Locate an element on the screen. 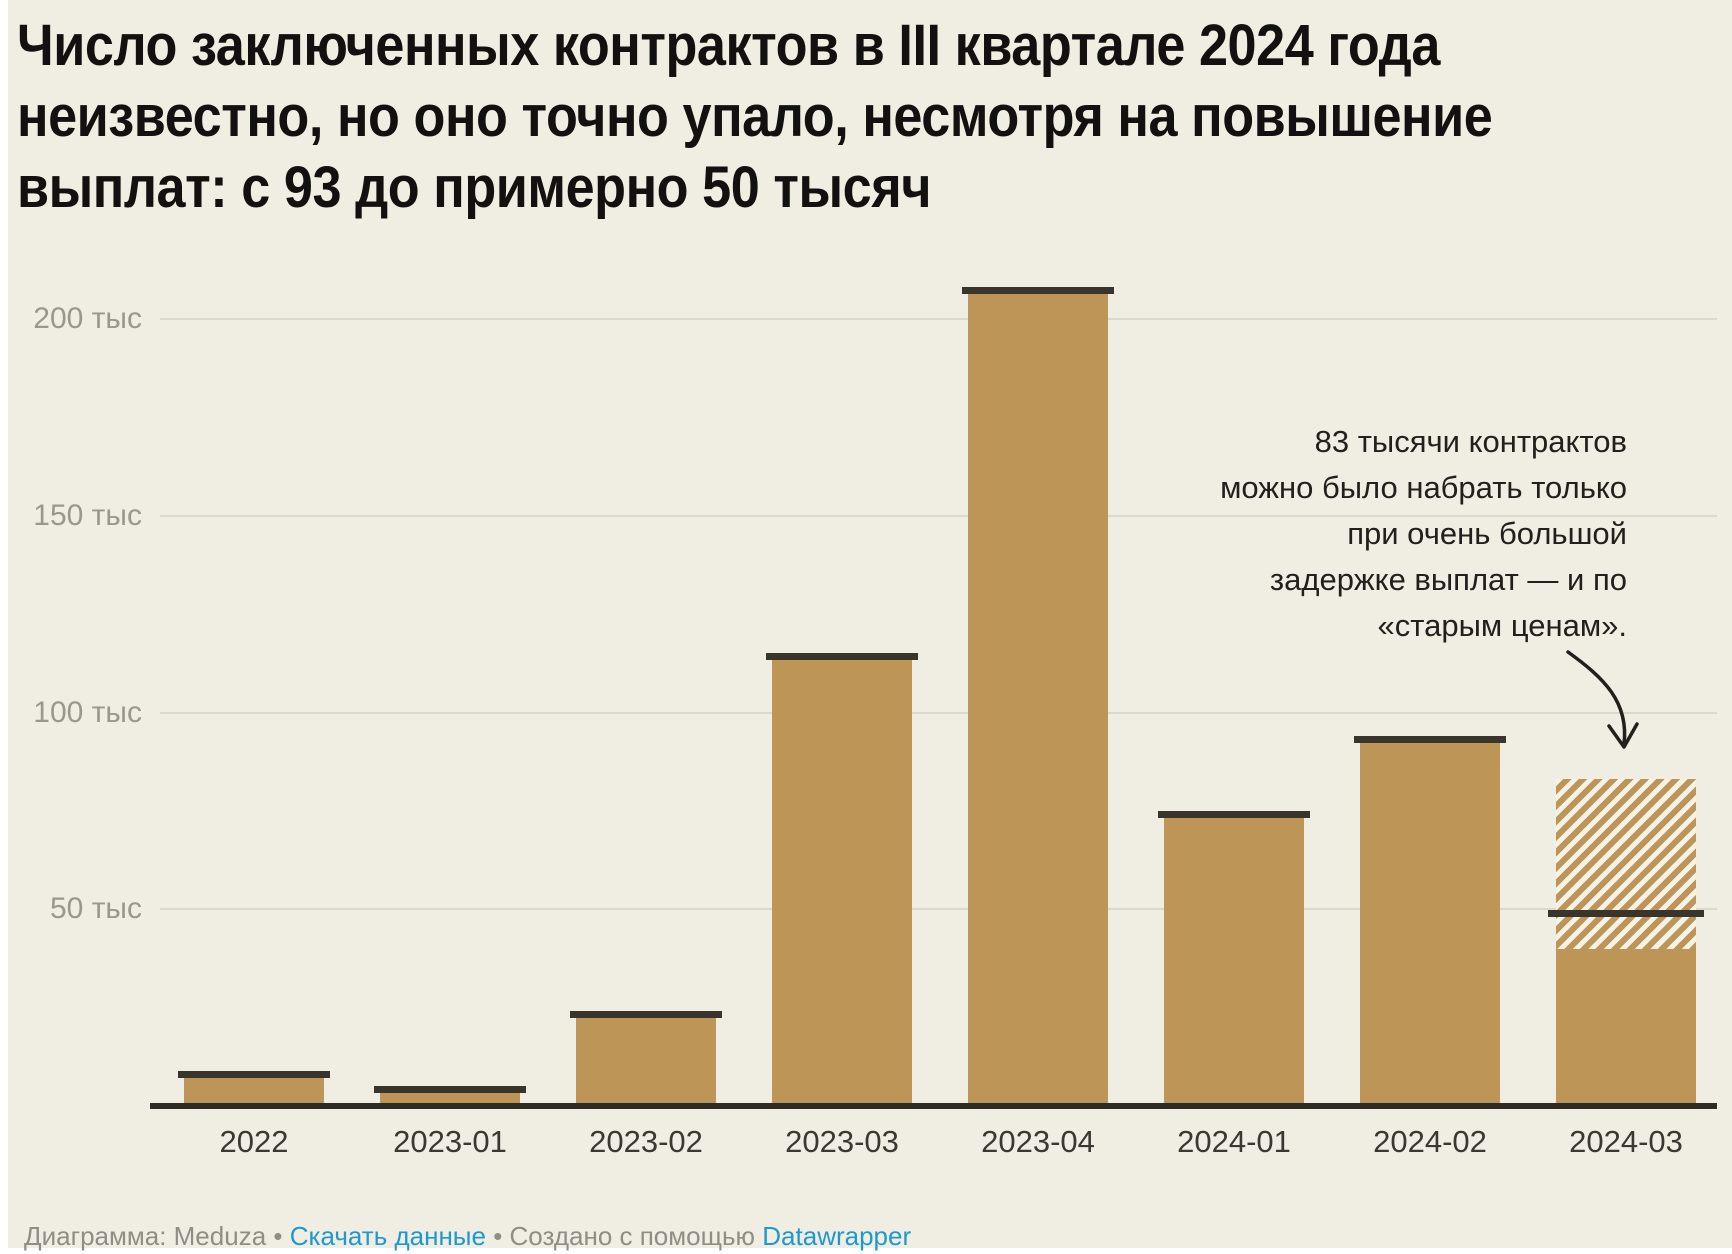  x-tick-label-2024-03: 2024-03 is located at coordinates (1626, 1141).